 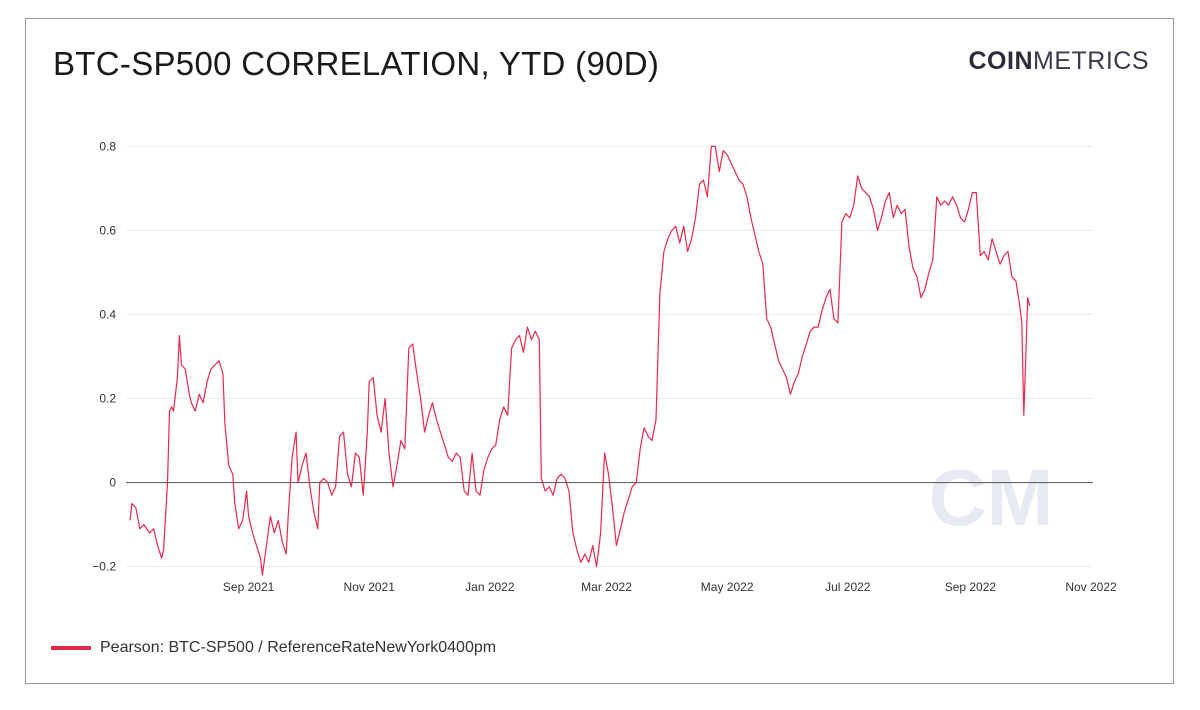 I want to click on watermark-text: CM, so click(x=991, y=497).